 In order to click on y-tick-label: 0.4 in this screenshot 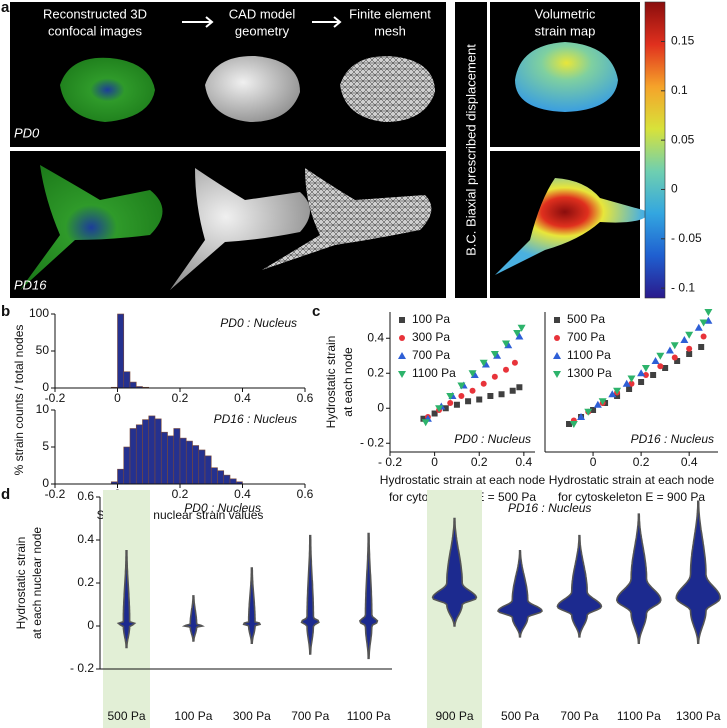, I will do `click(375, 337)`.